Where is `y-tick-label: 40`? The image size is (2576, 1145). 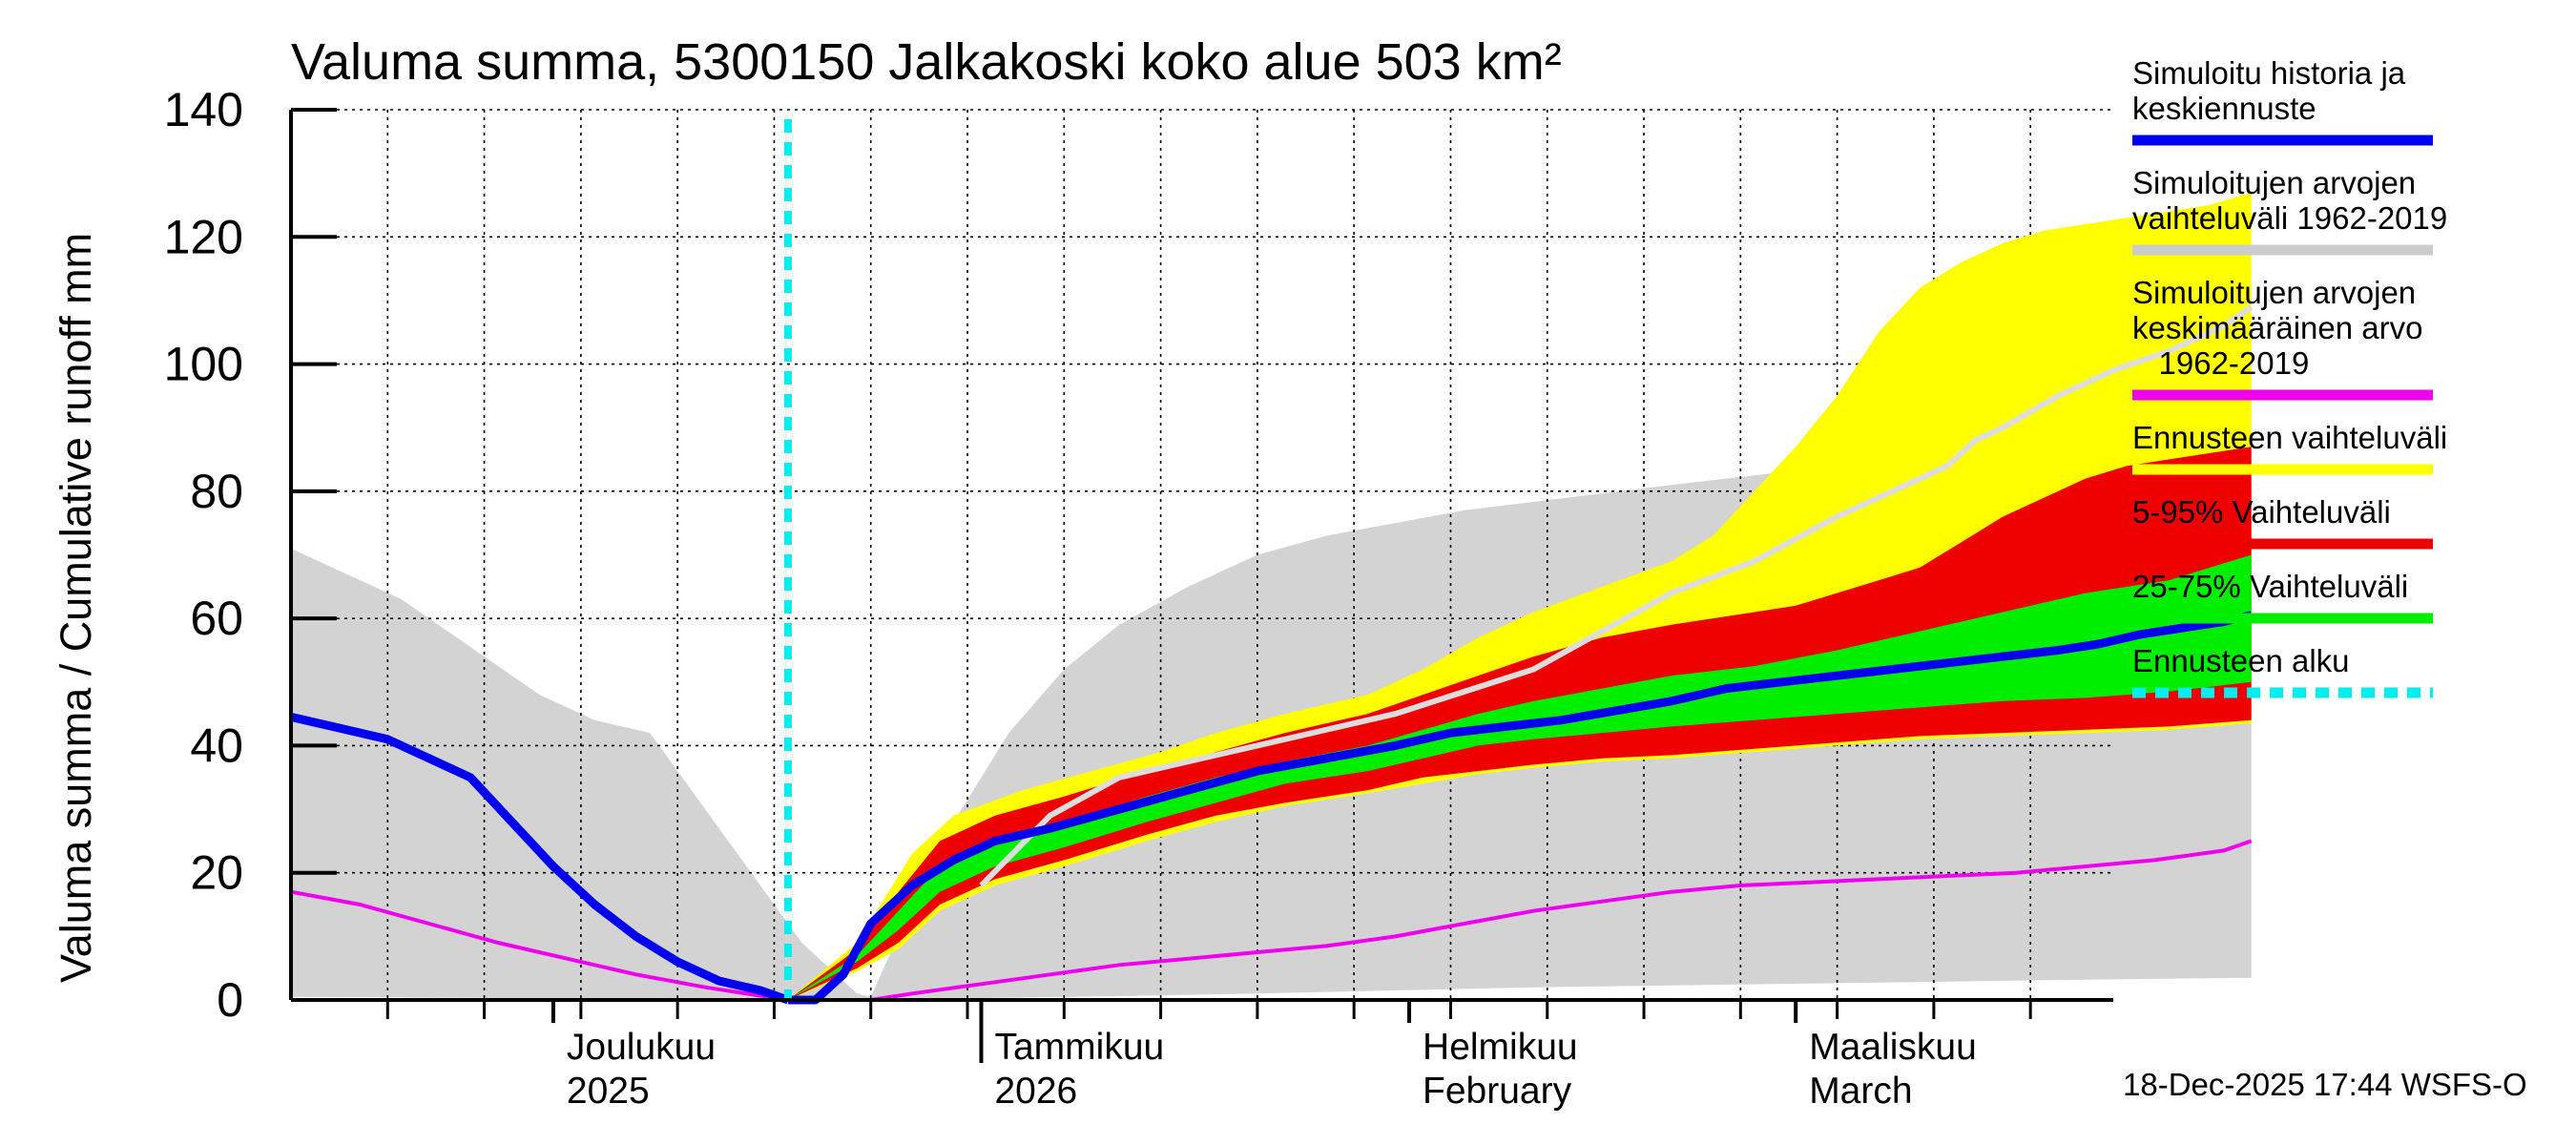
y-tick-label: 40 is located at coordinates (216, 745).